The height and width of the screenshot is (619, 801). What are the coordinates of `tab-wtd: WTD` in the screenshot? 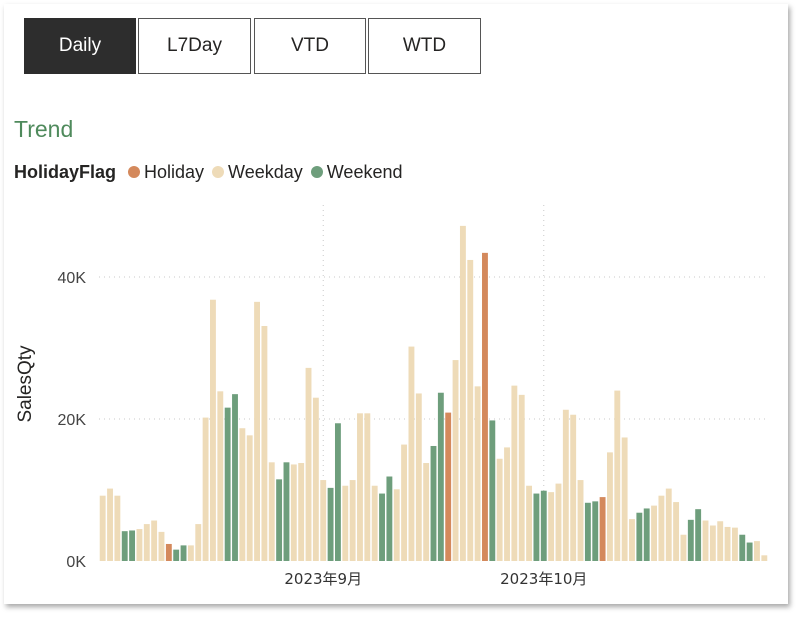 It's located at (424, 46).